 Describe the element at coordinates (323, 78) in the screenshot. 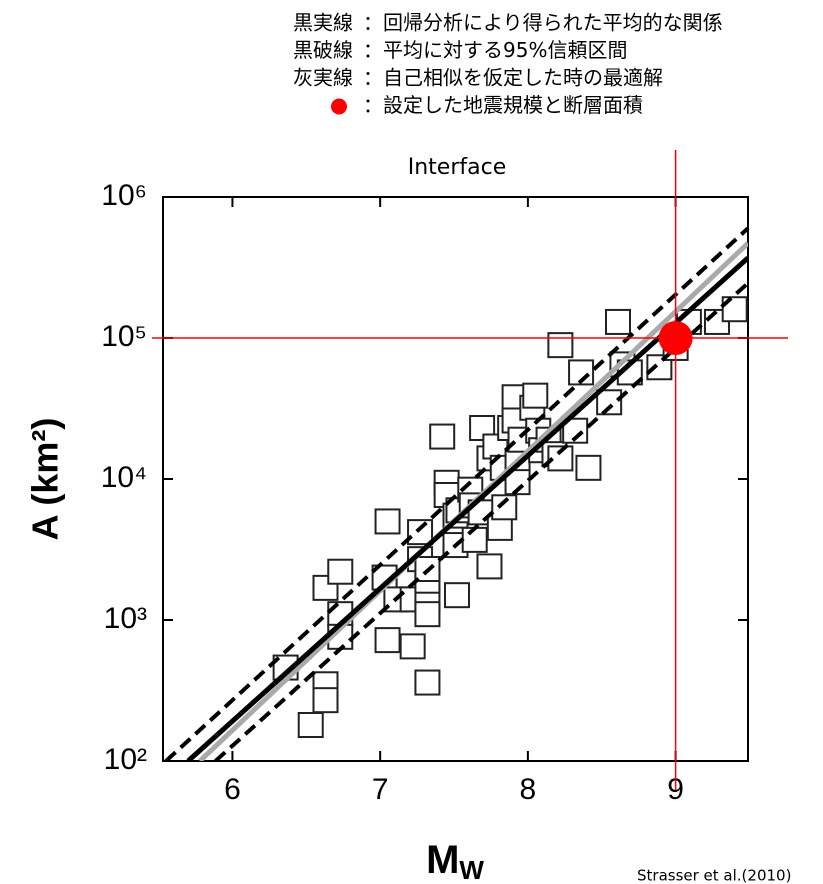

I see `legend-key: 灰実線` at that location.